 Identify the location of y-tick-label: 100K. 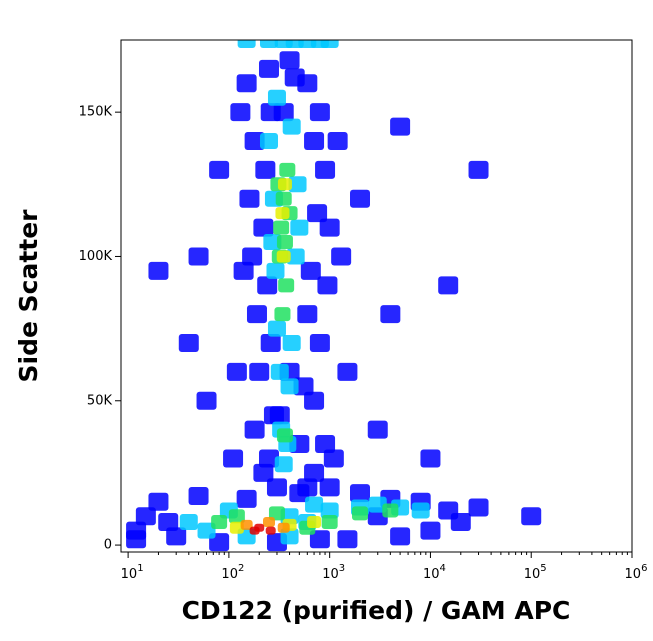
(96, 256).